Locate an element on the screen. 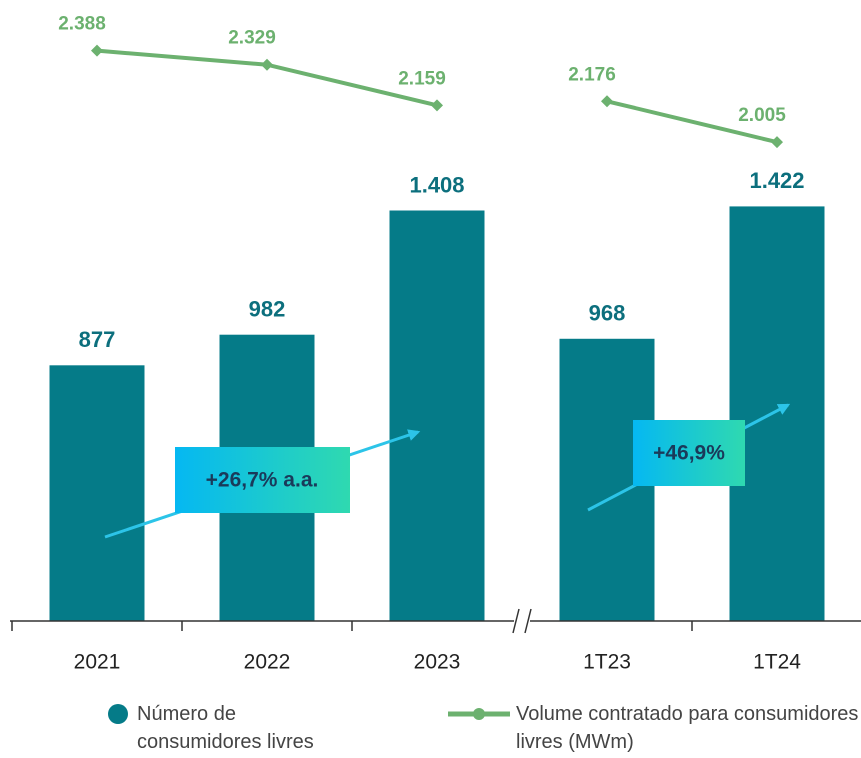  bar-value-label: 1.422 is located at coordinates (776, 180).